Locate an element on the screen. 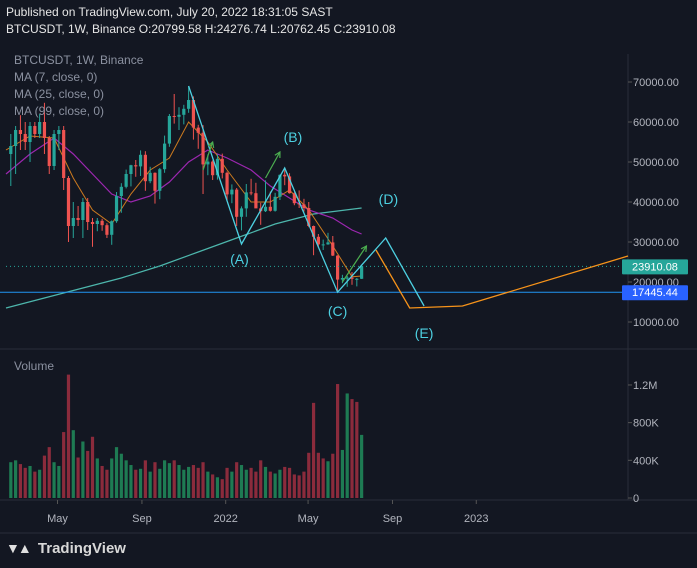  price-tick-label: 30000.00 is located at coordinates (656, 243).